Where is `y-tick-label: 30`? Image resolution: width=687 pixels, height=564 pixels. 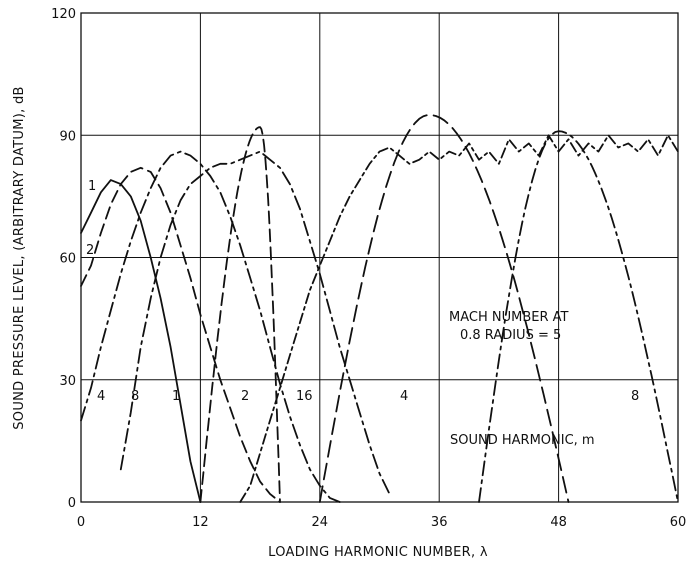 y-tick-label: 30 is located at coordinates (67, 381).